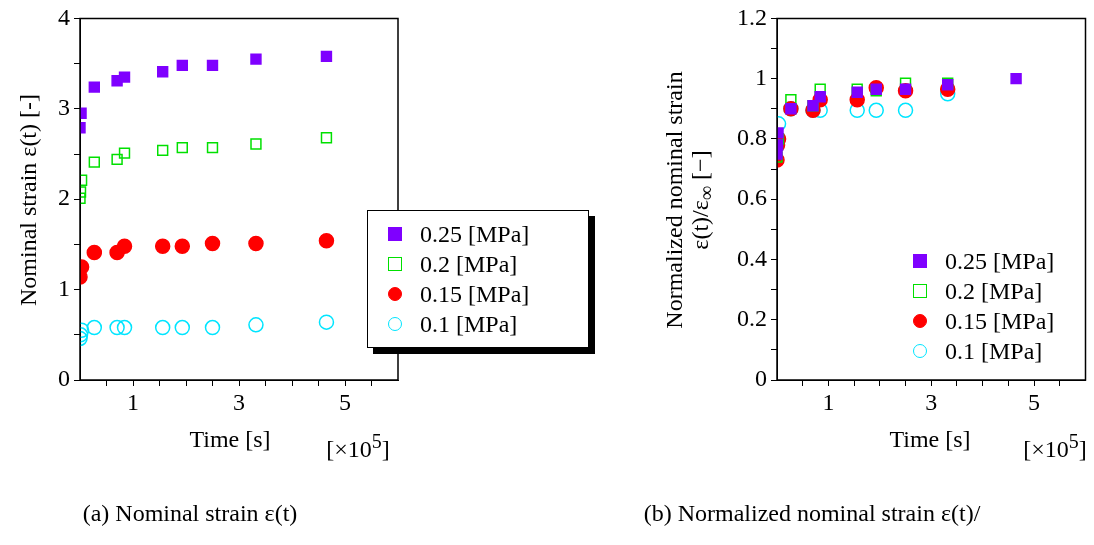 The width and height of the screenshot is (1094, 545). Describe the element at coordinates (752, 137) in the screenshot. I see `y-tick-label: 0.8` at that location.